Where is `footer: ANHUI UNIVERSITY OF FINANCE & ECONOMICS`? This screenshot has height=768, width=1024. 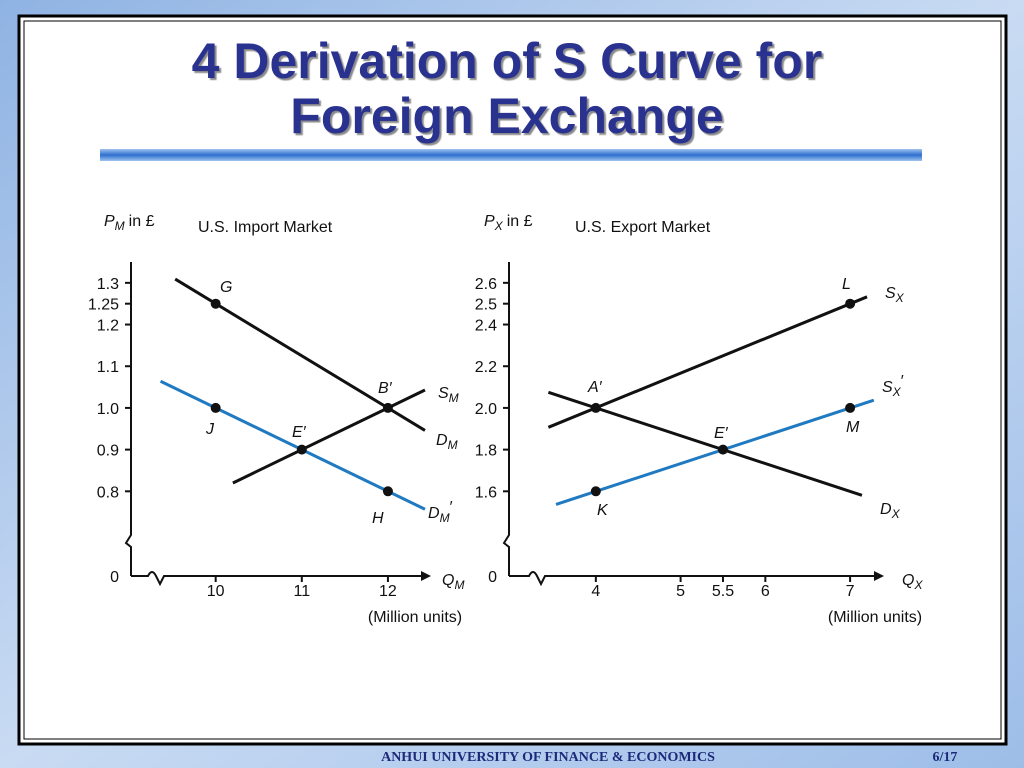
footer: ANHUI UNIVERSITY OF FINANCE & ECONOMICS is located at coordinates (548, 757).